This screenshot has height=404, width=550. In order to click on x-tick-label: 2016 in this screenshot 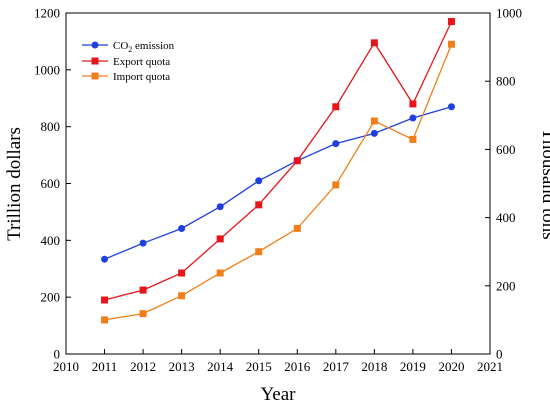, I will do `click(297, 366)`.